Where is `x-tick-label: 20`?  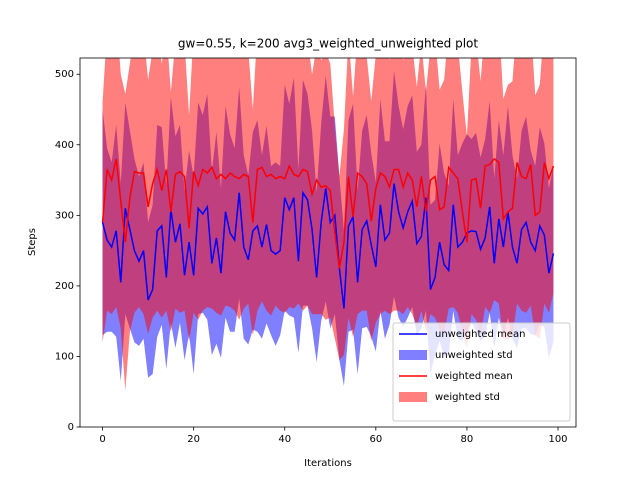 x-tick-label: 20 is located at coordinates (193, 439).